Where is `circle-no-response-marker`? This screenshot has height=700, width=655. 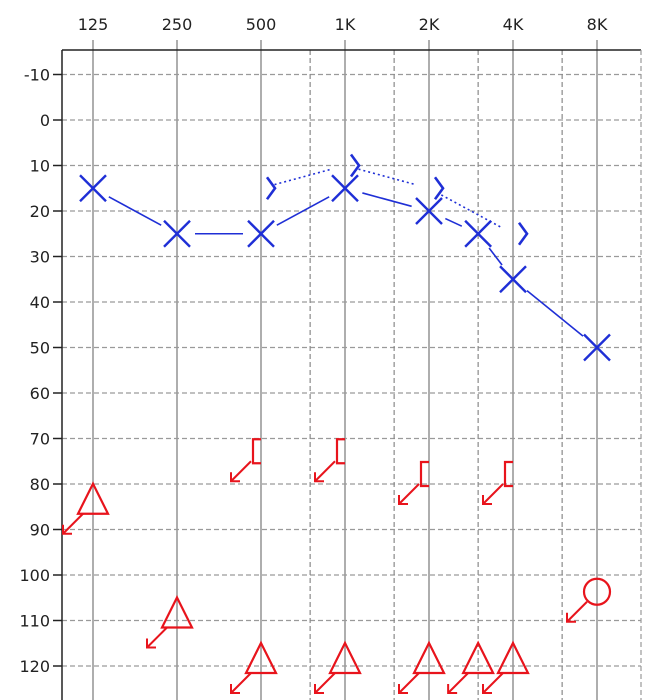
circle-no-response-marker is located at coordinates (589, 600).